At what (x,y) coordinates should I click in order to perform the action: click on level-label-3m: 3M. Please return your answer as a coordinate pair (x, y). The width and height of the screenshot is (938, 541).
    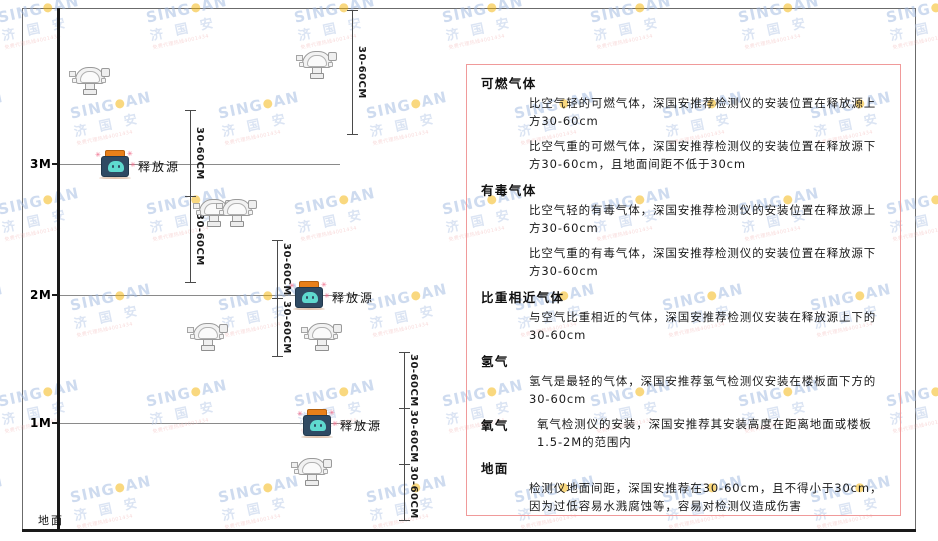
    Looking at the image, I should click on (41, 164).